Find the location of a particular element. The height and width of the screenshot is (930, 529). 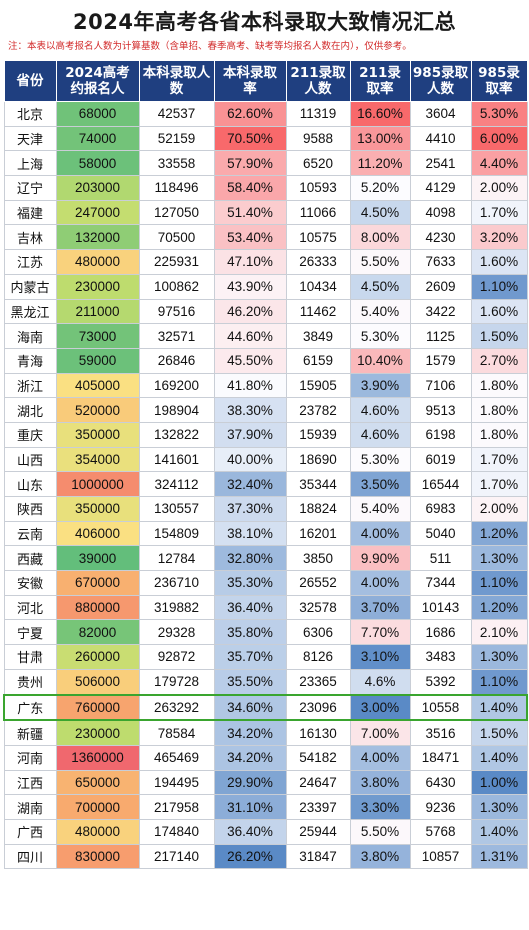

applicants-cell: 760000 is located at coordinates (97, 707).